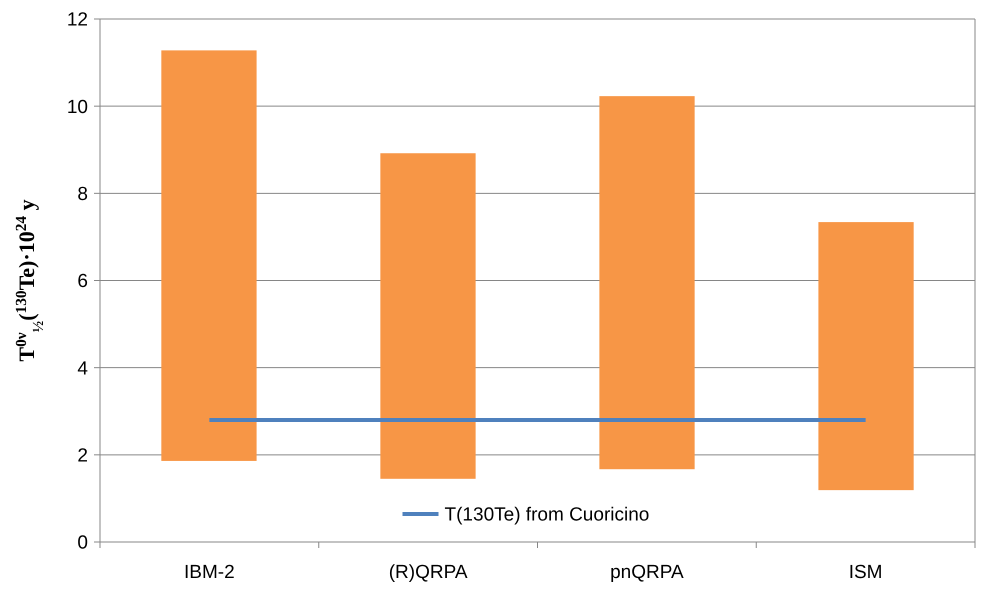  I want to click on y-tick-label: 6, so click(82, 281).